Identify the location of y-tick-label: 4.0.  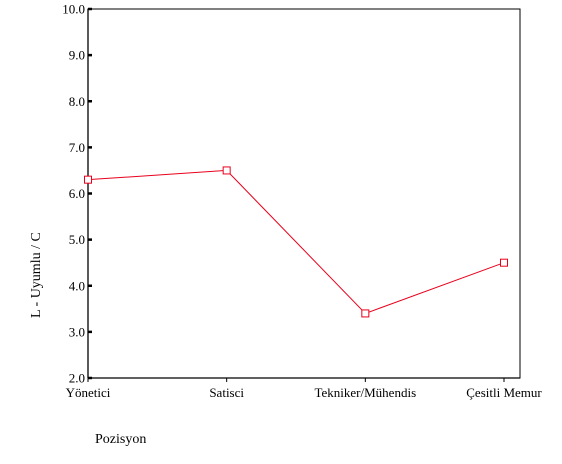
(77, 285).